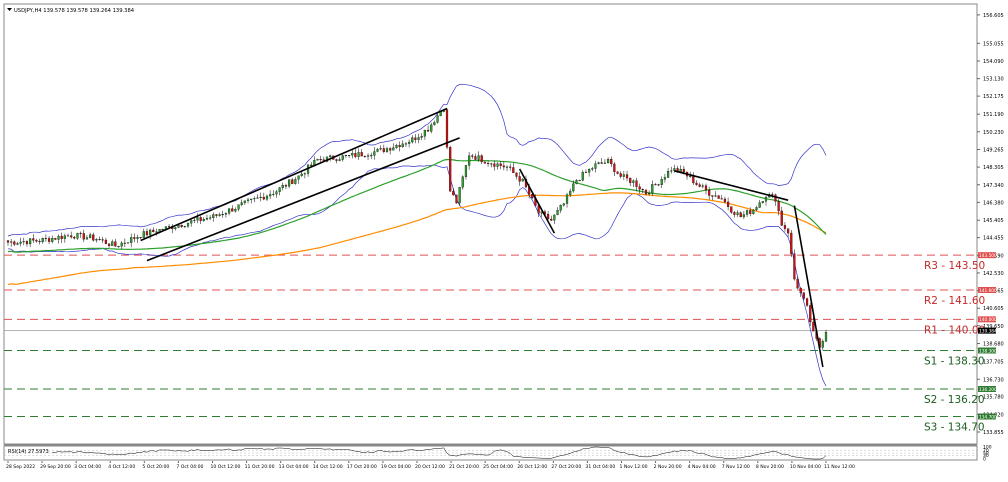 The image size is (1008, 482). What do you see at coordinates (328, 467) in the screenshot?
I see `time-tick-label: 14 Oct 12:00` at bounding box center [328, 467].